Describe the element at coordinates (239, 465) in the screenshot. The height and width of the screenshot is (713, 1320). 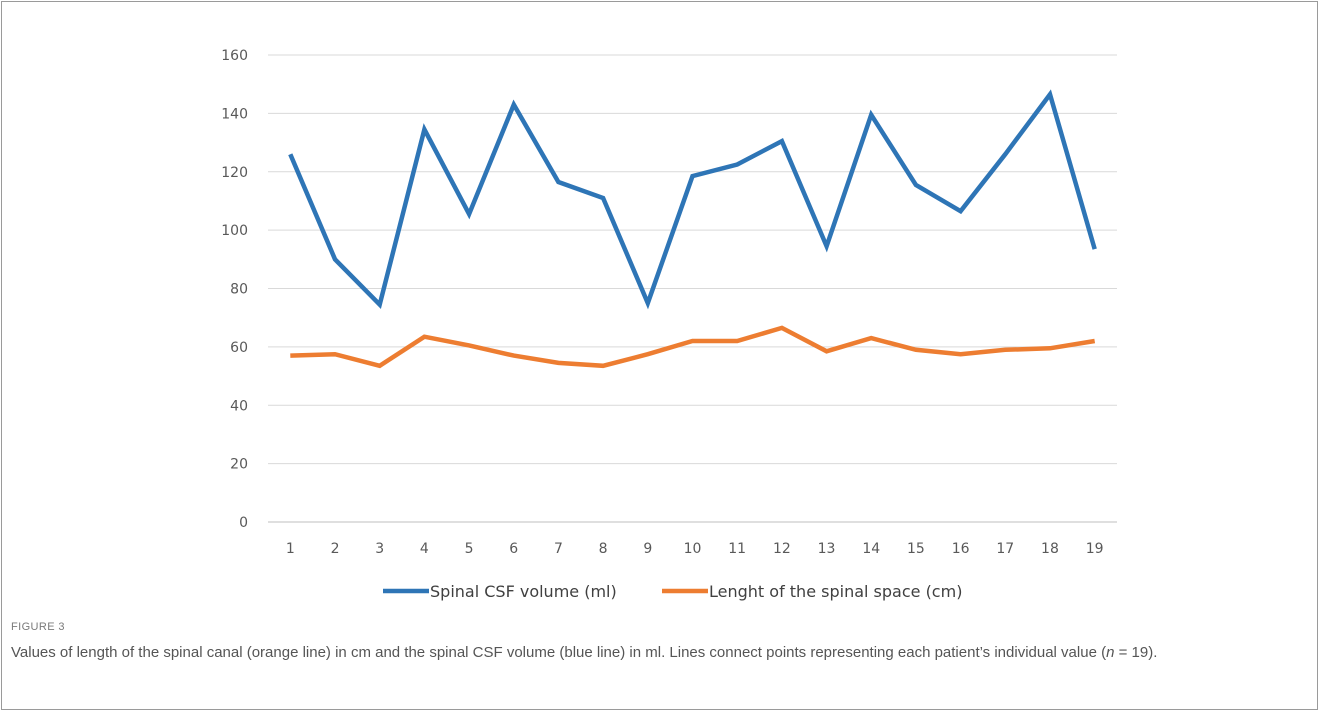
I see `y-tick-label: 20` at that location.